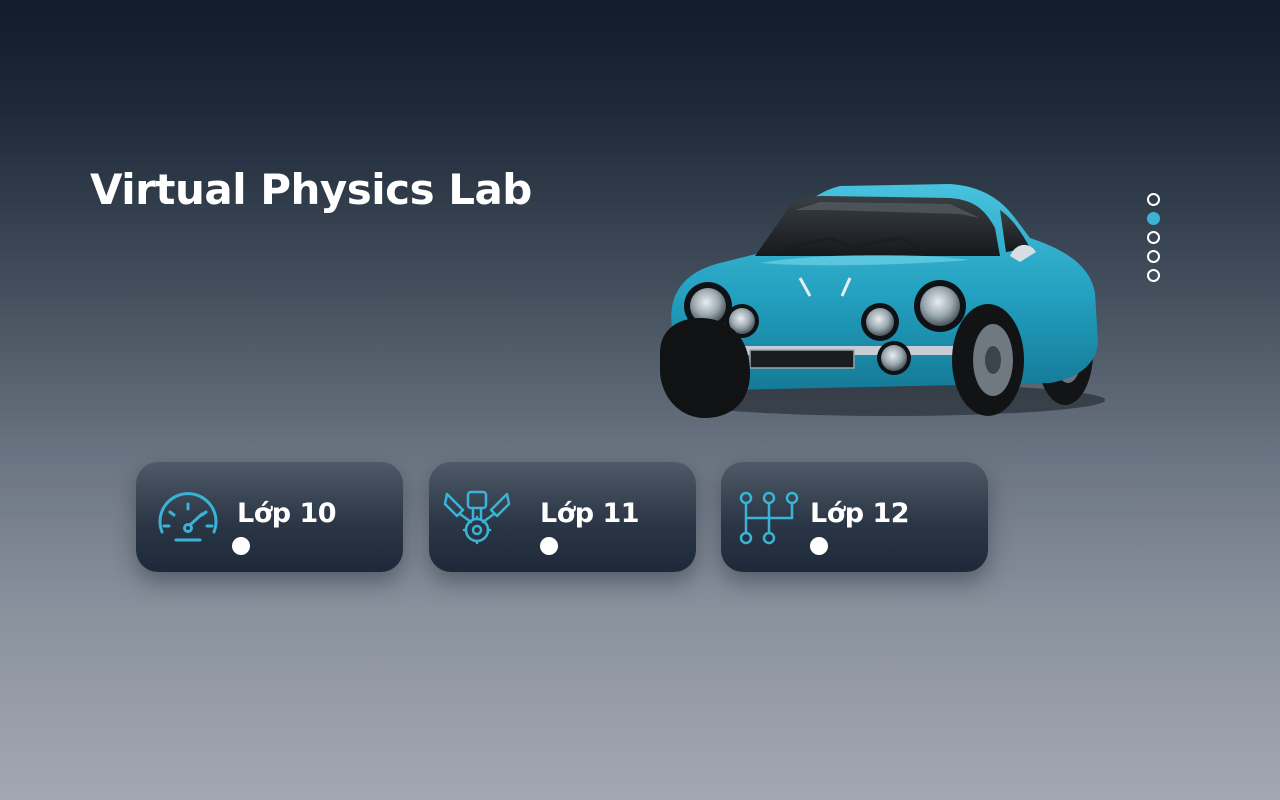  I want to click on grade-card-12: Lớp 12, so click(854, 517).